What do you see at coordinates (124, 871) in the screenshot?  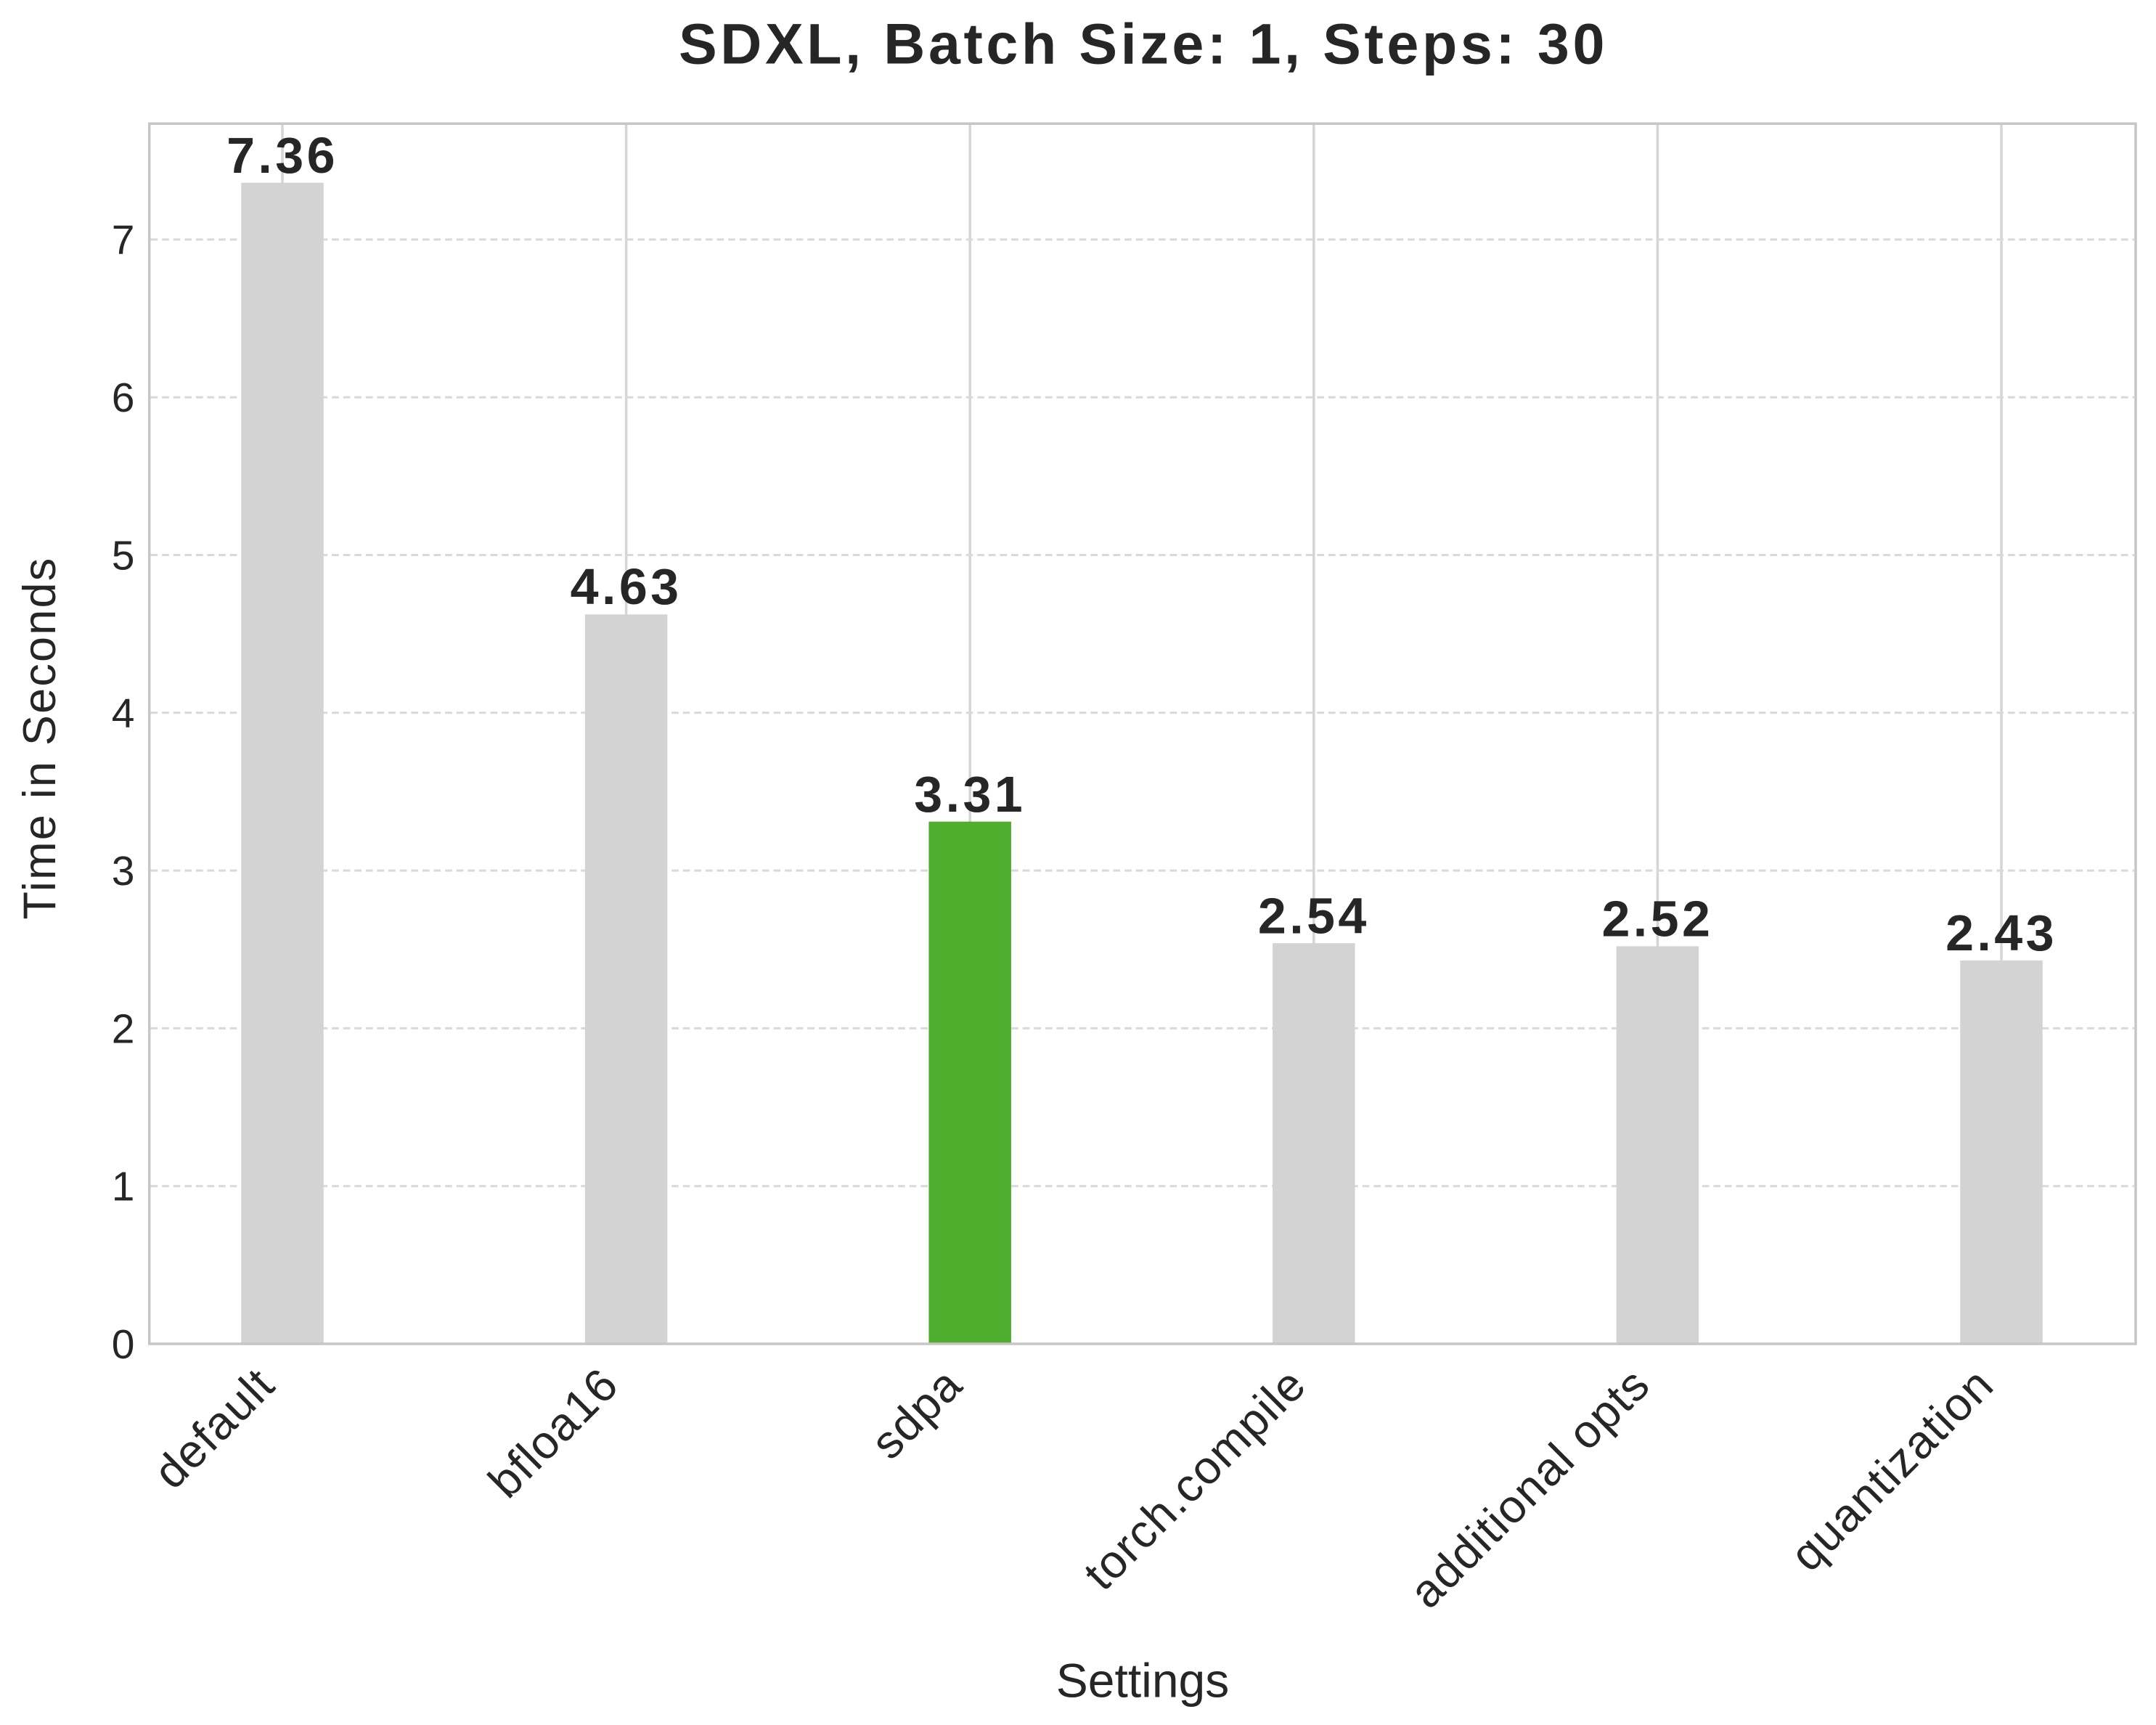 I see `svg-text: 3` at bounding box center [124, 871].